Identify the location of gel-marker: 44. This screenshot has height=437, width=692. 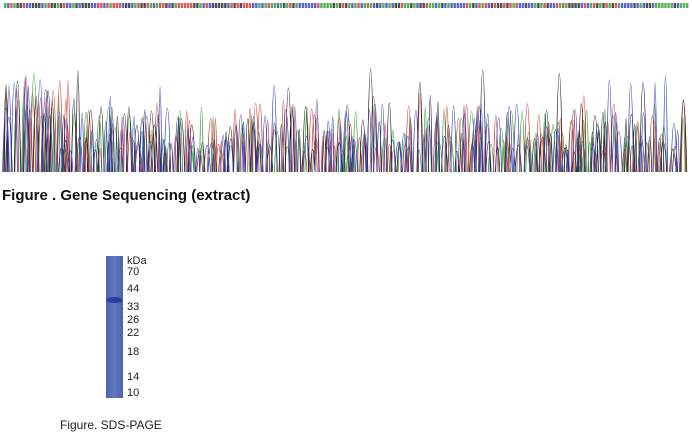
(133, 289).